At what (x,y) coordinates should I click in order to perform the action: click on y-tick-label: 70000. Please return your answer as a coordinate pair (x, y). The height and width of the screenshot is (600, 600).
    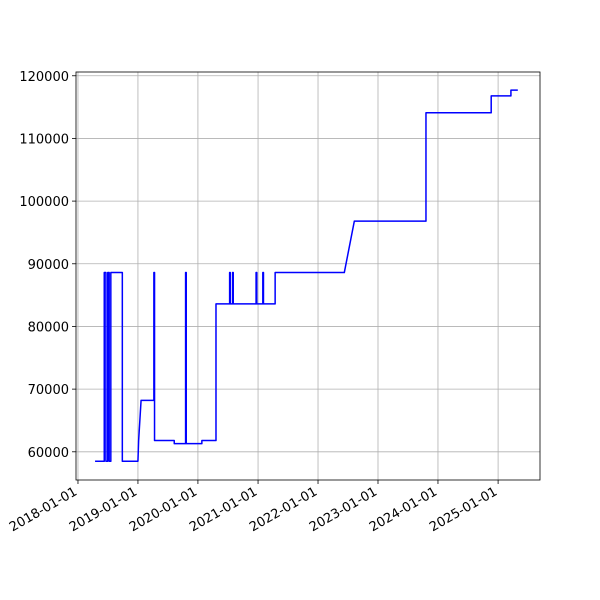
    Looking at the image, I should click on (48, 390).